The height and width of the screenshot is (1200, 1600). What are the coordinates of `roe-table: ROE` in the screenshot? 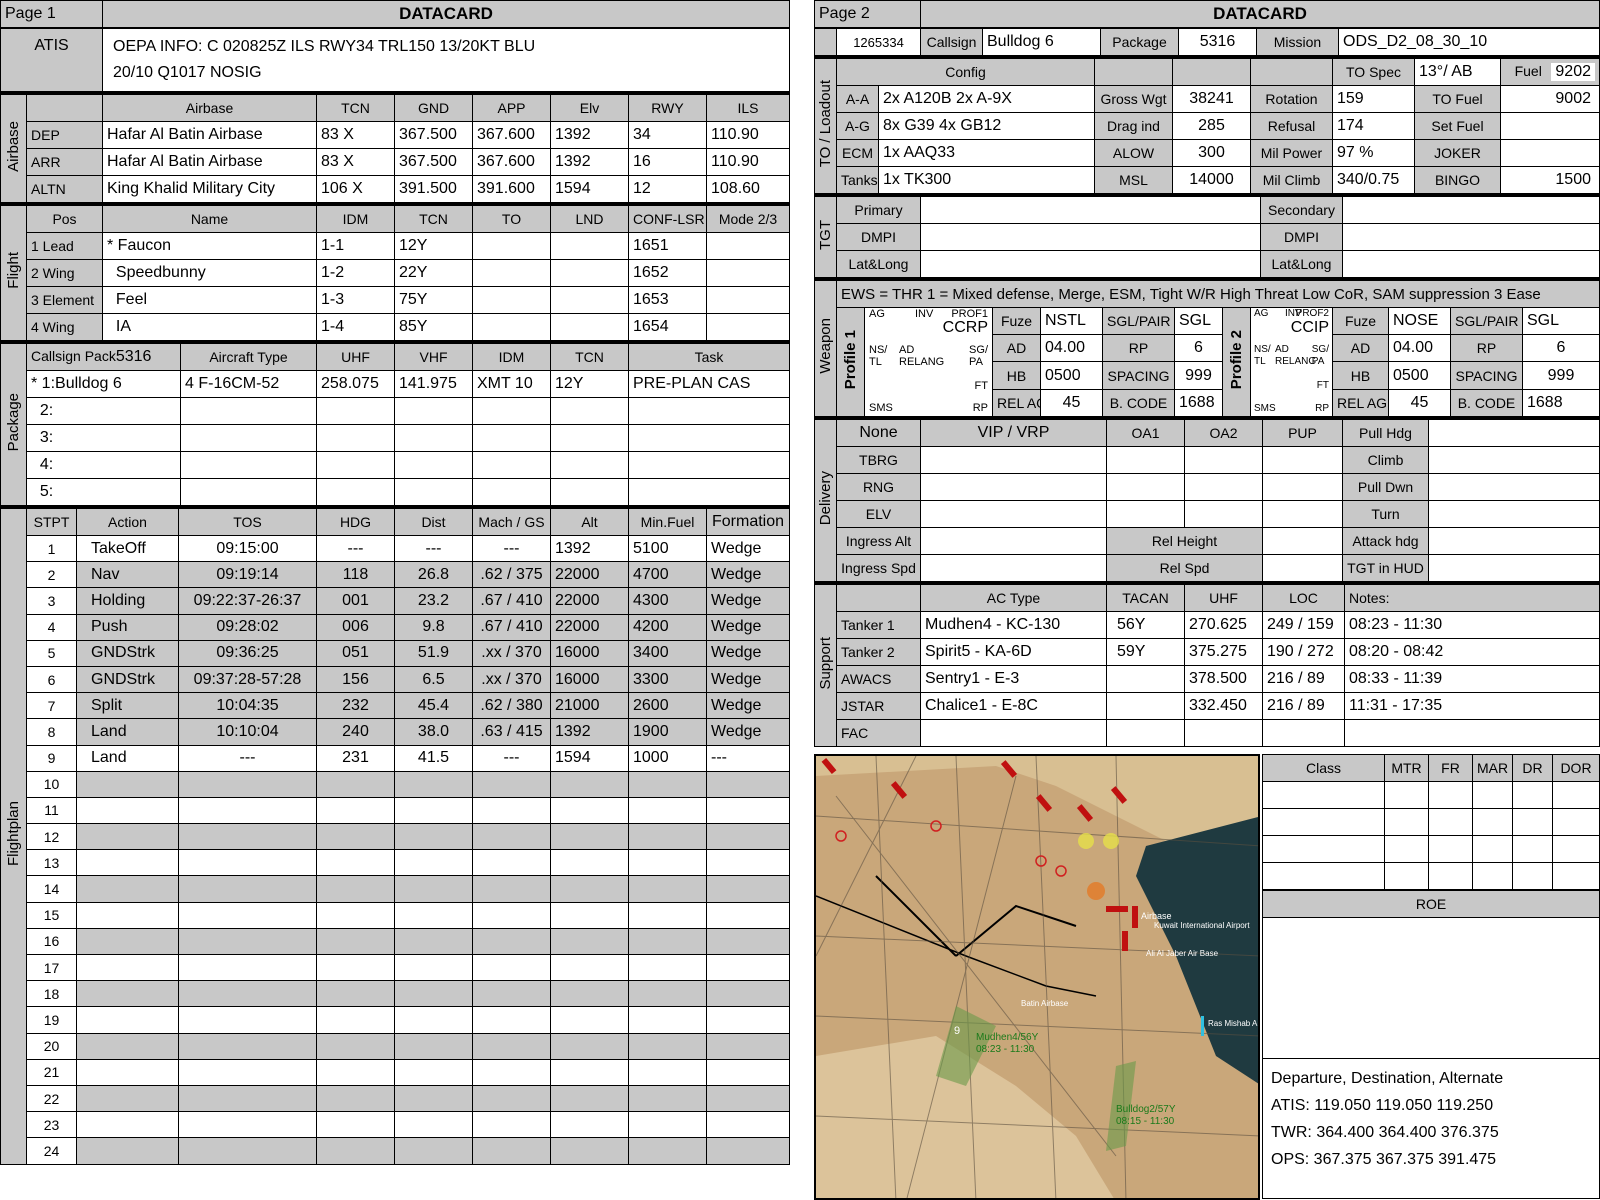 It's located at (1431, 974).